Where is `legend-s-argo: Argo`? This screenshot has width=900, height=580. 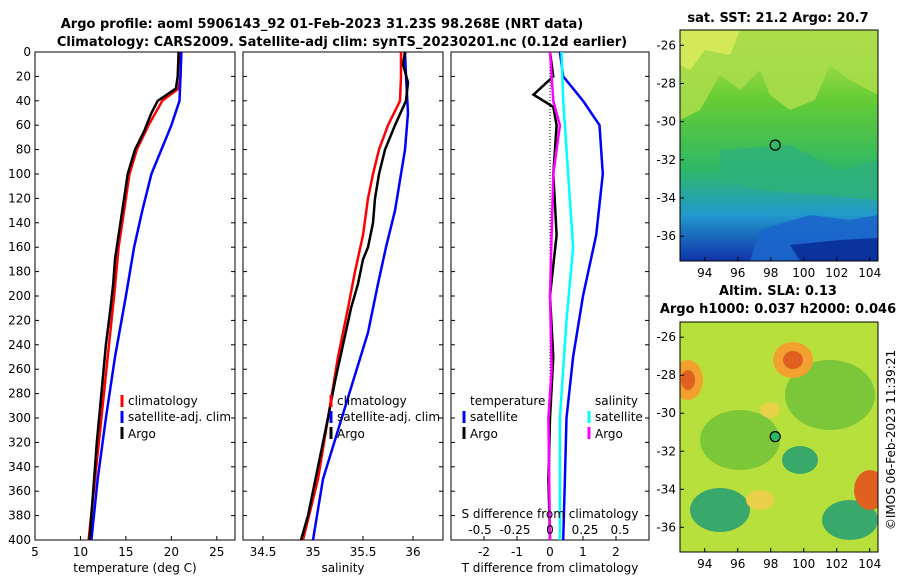
legend-s-argo: Argo is located at coordinates (609, 434).